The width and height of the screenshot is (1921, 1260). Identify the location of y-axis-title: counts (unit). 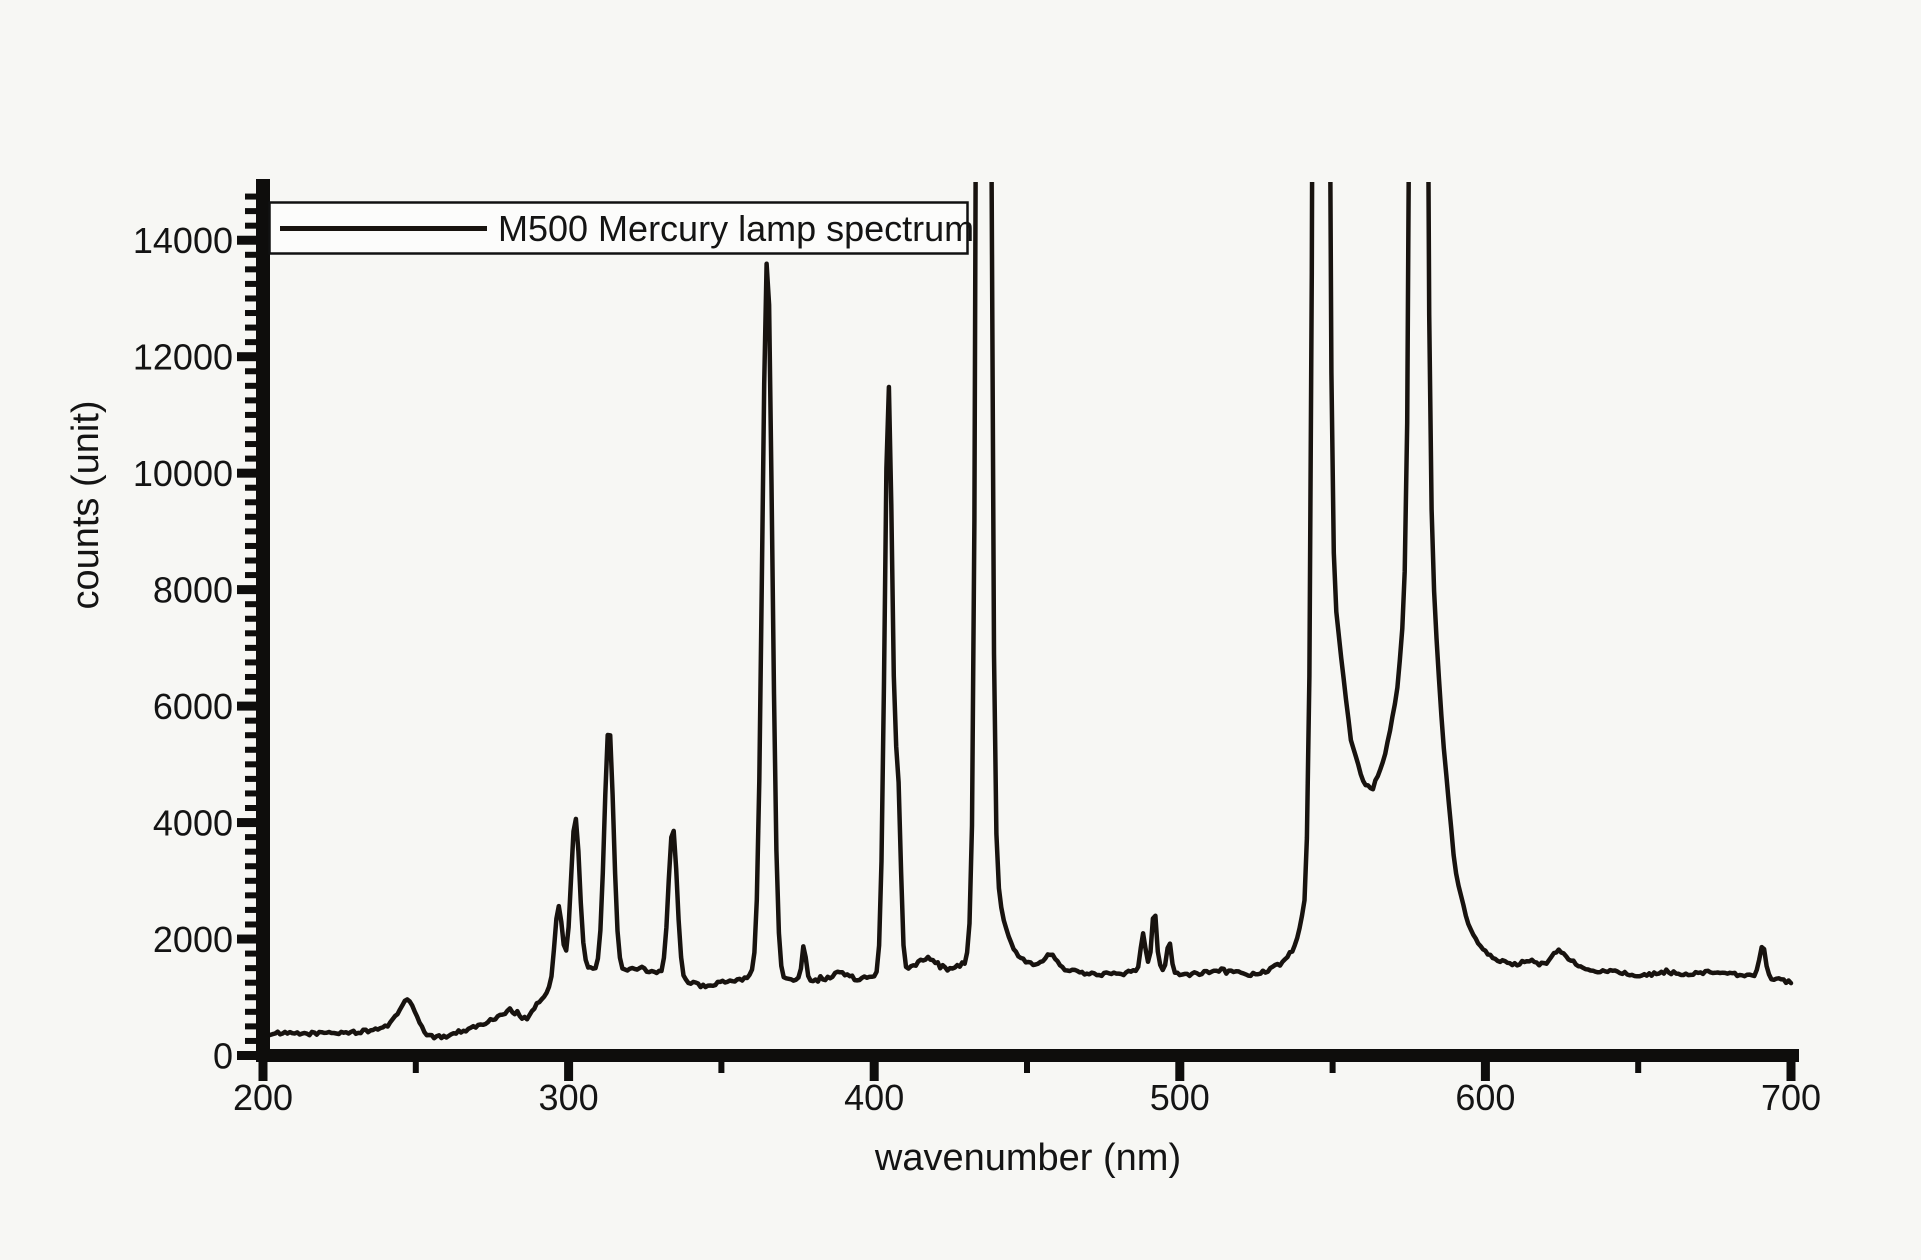
(86, 504).